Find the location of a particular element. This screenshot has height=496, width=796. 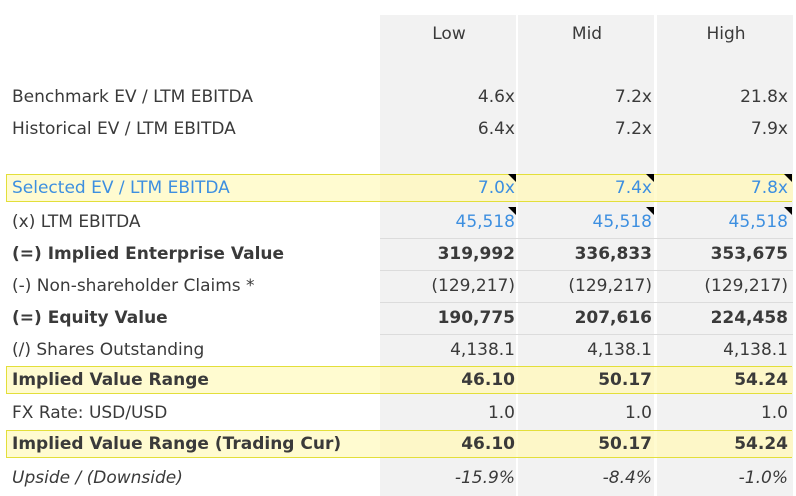

mid-value: 4,138.1 is located at coordinates (619, 350).